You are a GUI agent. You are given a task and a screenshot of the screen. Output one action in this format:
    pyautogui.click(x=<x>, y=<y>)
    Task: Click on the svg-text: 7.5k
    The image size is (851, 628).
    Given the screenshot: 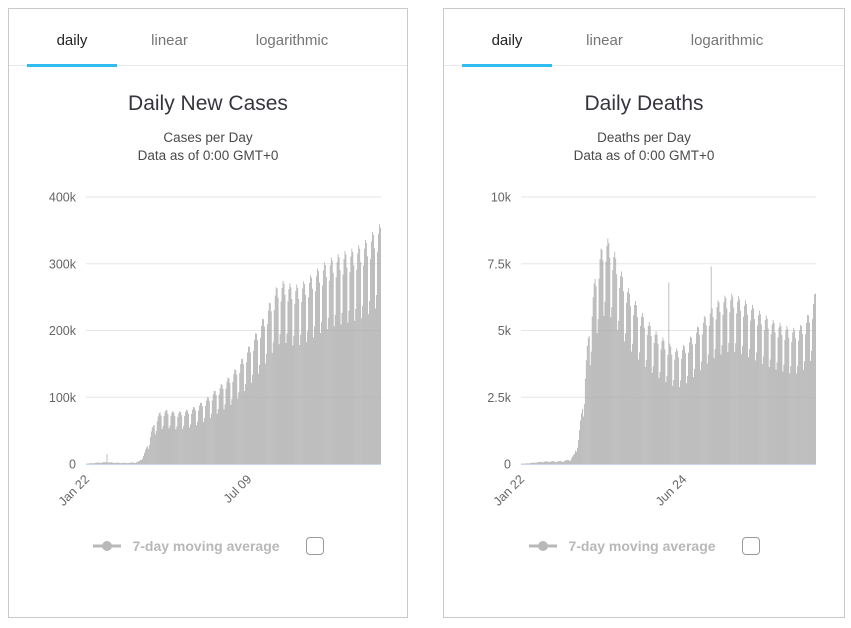 What is the action you would take?
    pyautogui.click(x=499, y=264)
    